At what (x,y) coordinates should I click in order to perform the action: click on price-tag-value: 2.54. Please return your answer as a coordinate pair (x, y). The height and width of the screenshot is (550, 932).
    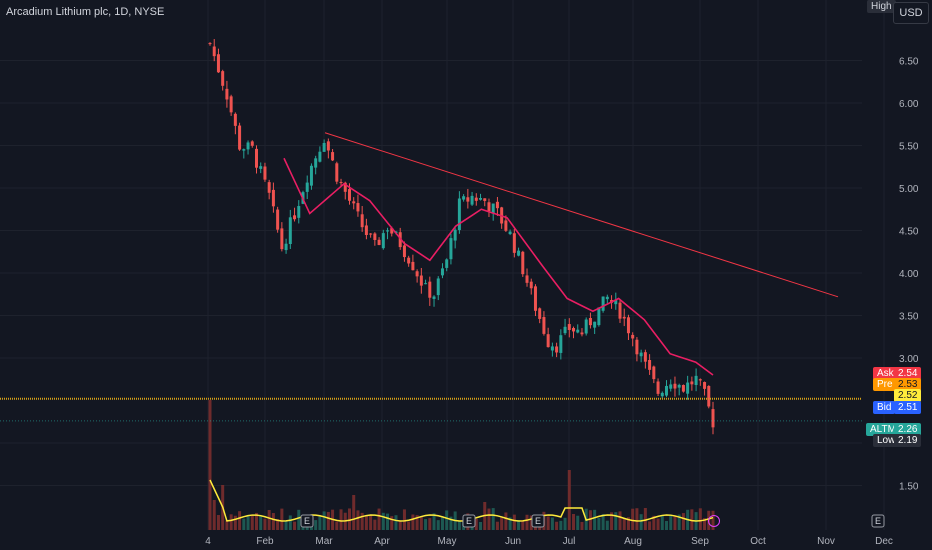
    Looking at the image, I should click on (908, 373).